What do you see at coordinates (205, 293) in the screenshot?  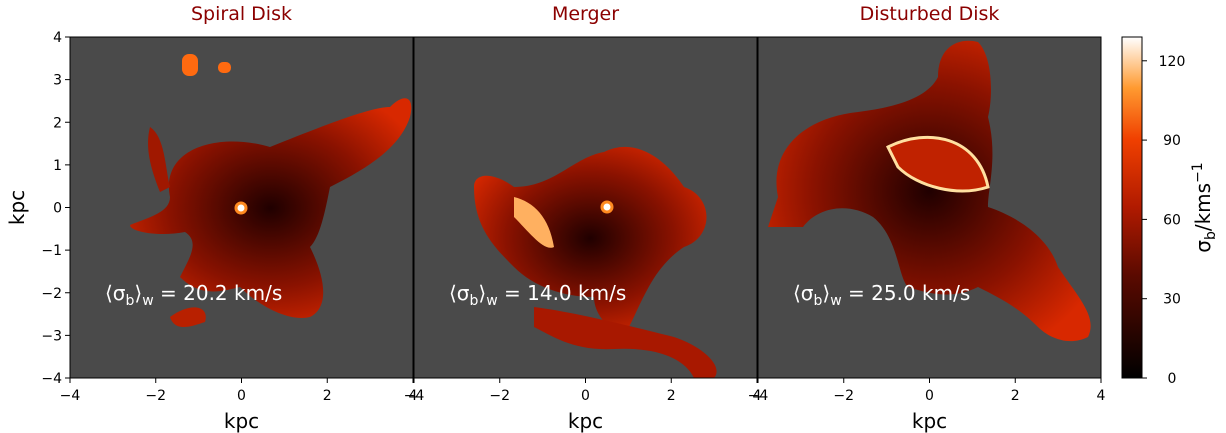 I see `annotation-value: 20.2` at bounding box center [205, 293].